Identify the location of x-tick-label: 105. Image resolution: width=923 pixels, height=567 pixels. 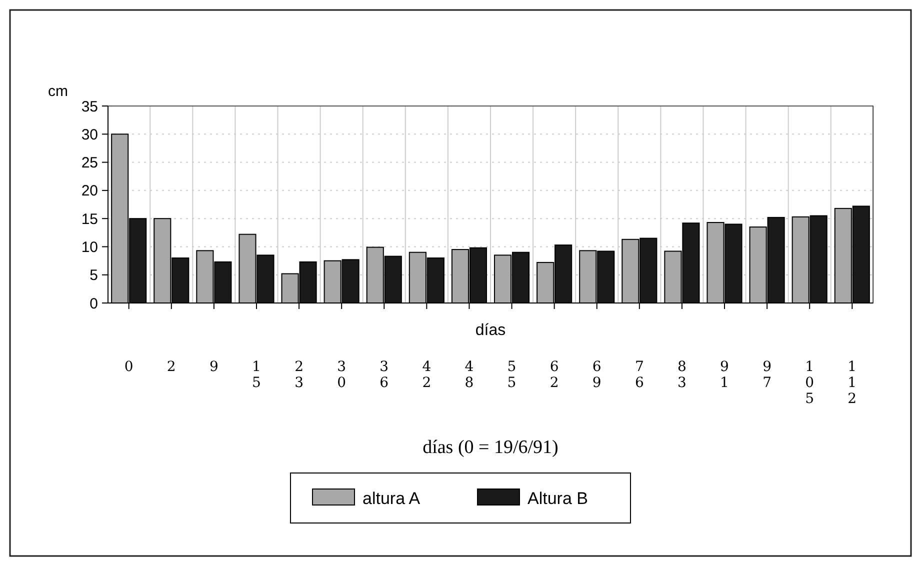
(810, 383).